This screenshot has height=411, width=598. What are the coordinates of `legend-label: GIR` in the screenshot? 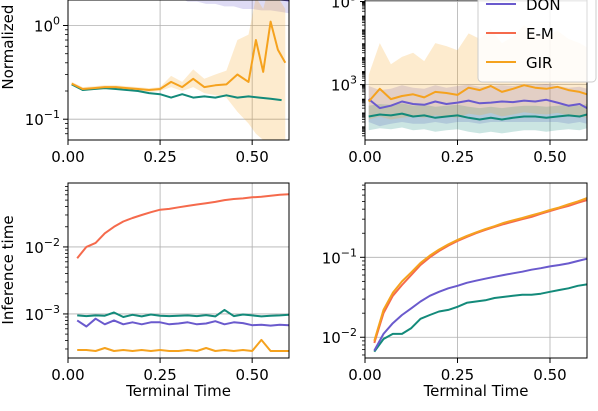 It's located at (539, 63).